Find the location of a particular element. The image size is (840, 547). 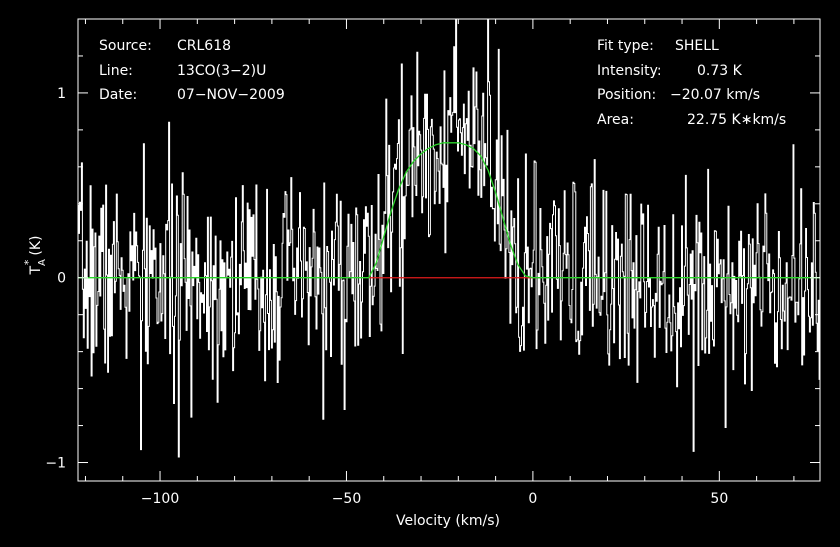

y-axis-label: TA* (K) is located at coordinates (35, 255).